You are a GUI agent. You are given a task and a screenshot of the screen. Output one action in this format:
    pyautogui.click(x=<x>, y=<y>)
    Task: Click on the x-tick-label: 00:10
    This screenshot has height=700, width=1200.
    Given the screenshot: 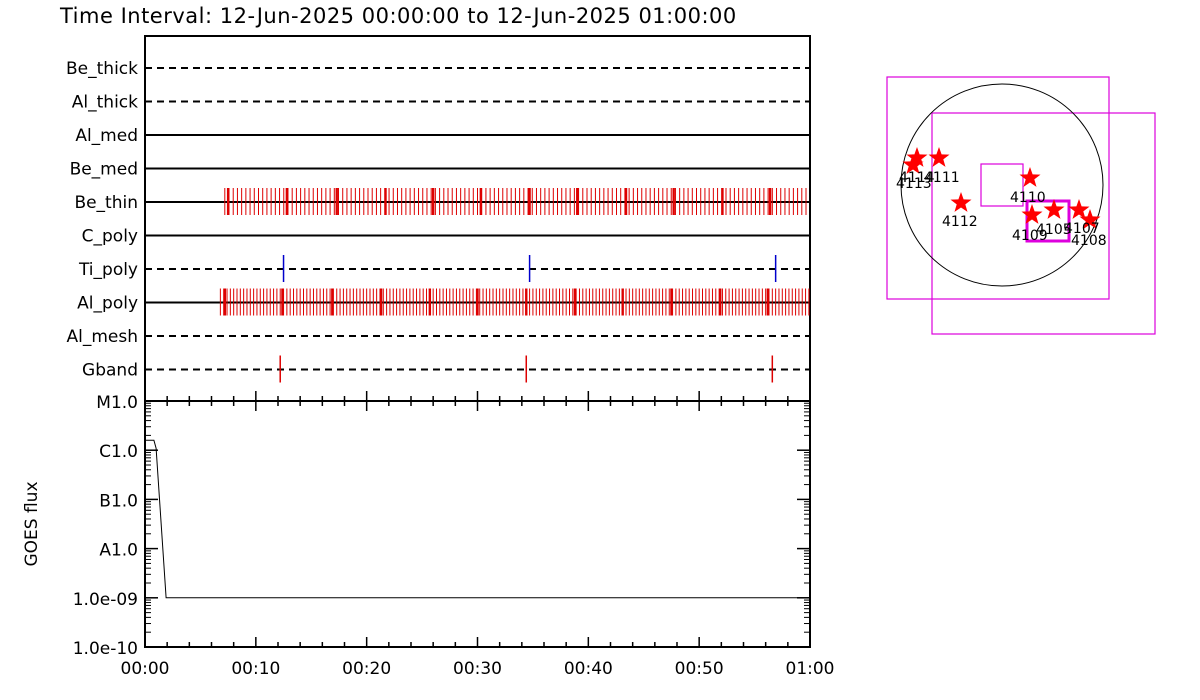 What is the action you would take?
    pyautogui.click(x=255, y=669)
    